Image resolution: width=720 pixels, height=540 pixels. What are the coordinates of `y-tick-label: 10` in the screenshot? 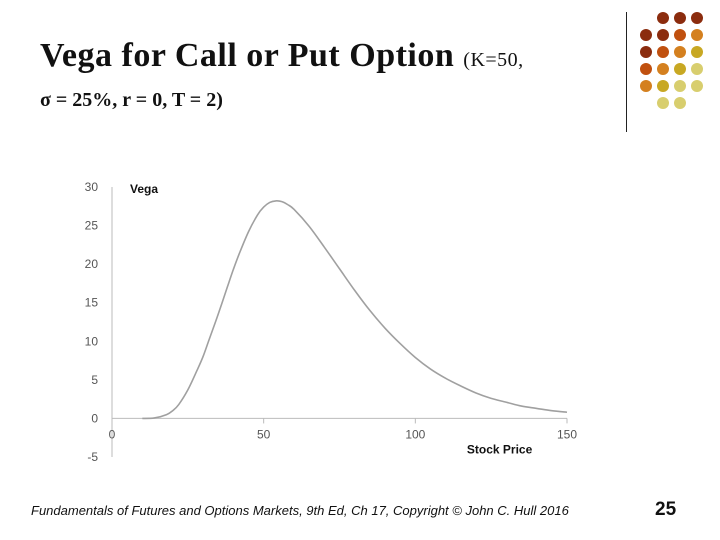 It's located at (92, 341).